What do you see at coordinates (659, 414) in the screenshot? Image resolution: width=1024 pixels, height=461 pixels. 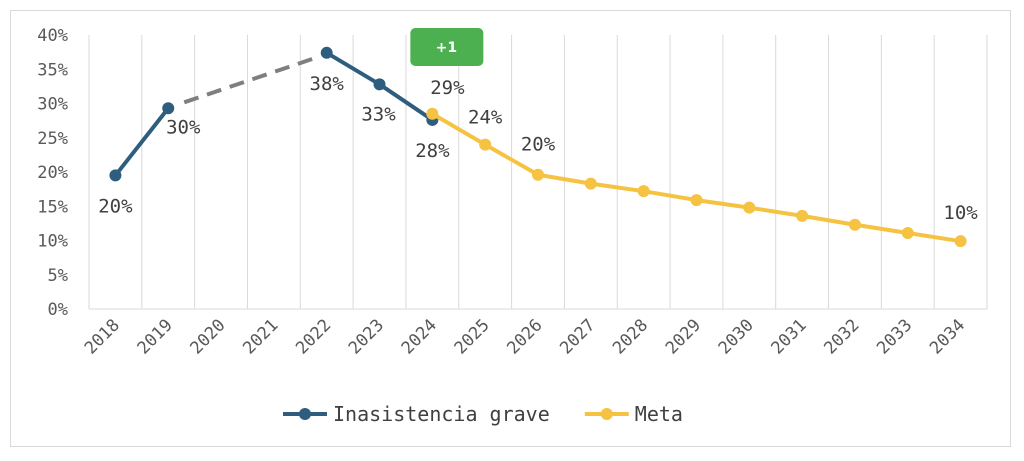 I see `legend-label: Meta` at bounding box center [659, 414].